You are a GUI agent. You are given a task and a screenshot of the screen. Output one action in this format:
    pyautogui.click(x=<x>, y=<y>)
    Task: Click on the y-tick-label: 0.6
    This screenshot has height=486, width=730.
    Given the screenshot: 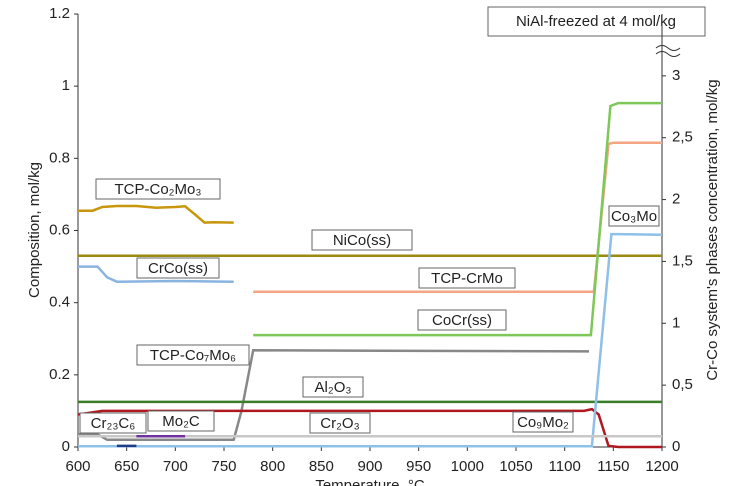 What is the action you would take?
    pyautogui.click(x=59, y=229)
    